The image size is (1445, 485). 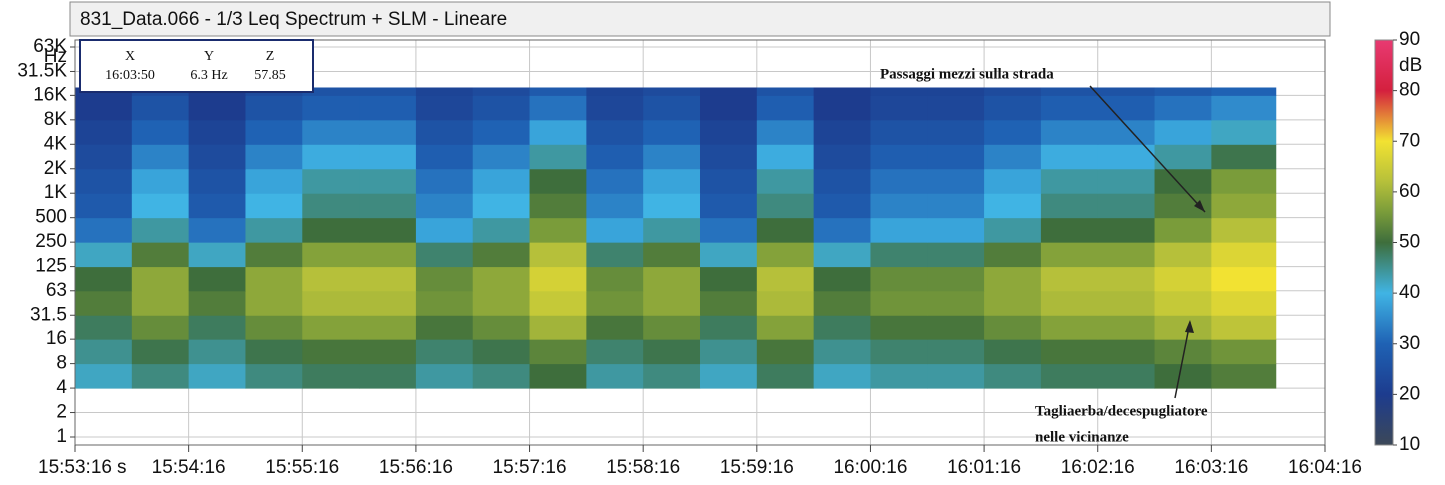 I want to click on x-tick-label: 16:03:16, so click(x=1211, y=467).